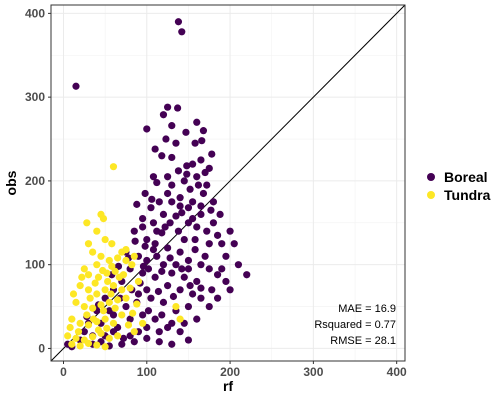 The height and width of the screenshot is (400, 500). Describe the element at coordinates (41, 348) in the screenshot. I see `y-tick-label: 0` at that location.